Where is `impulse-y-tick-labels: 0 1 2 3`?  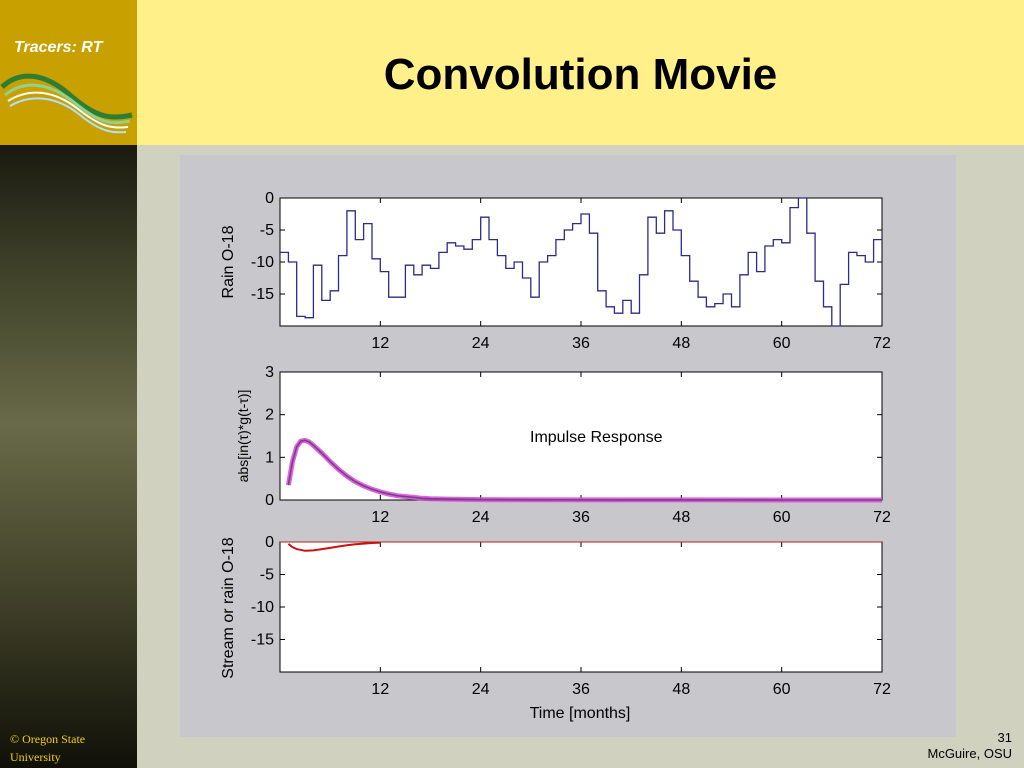
impulse-y-tick-labels: 0 1 2 3 is located at coordinates (269, 436).